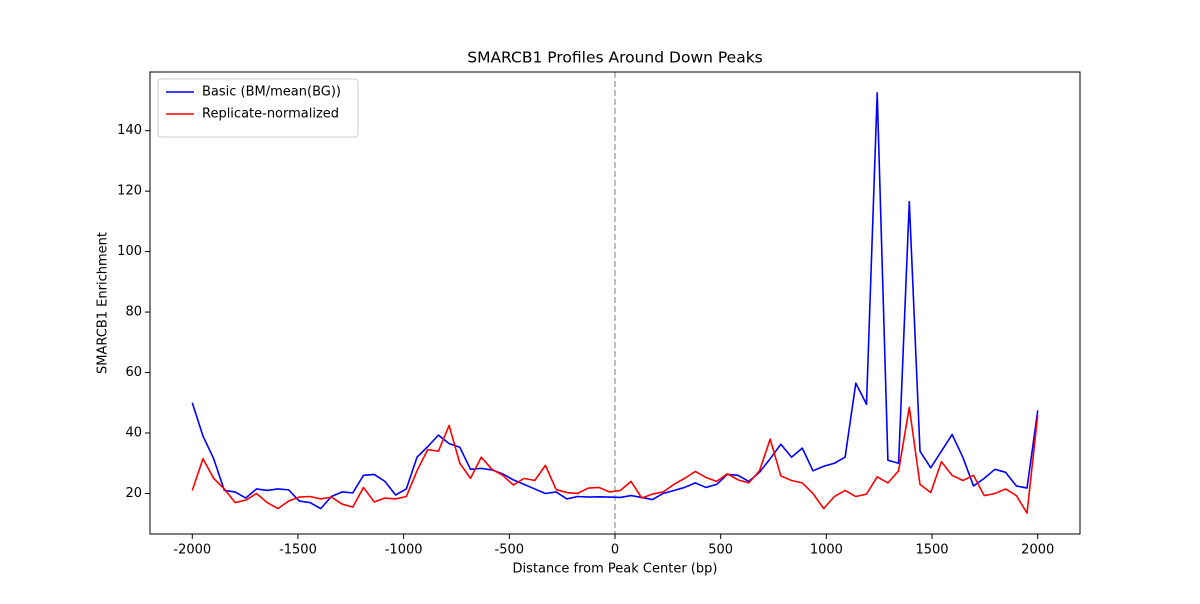 The image size is (1200, 604). What do you see at coordinates (192, 550) in the screenshot?
I see `x-tick-label: -2000` at bounding box center [192, 550].